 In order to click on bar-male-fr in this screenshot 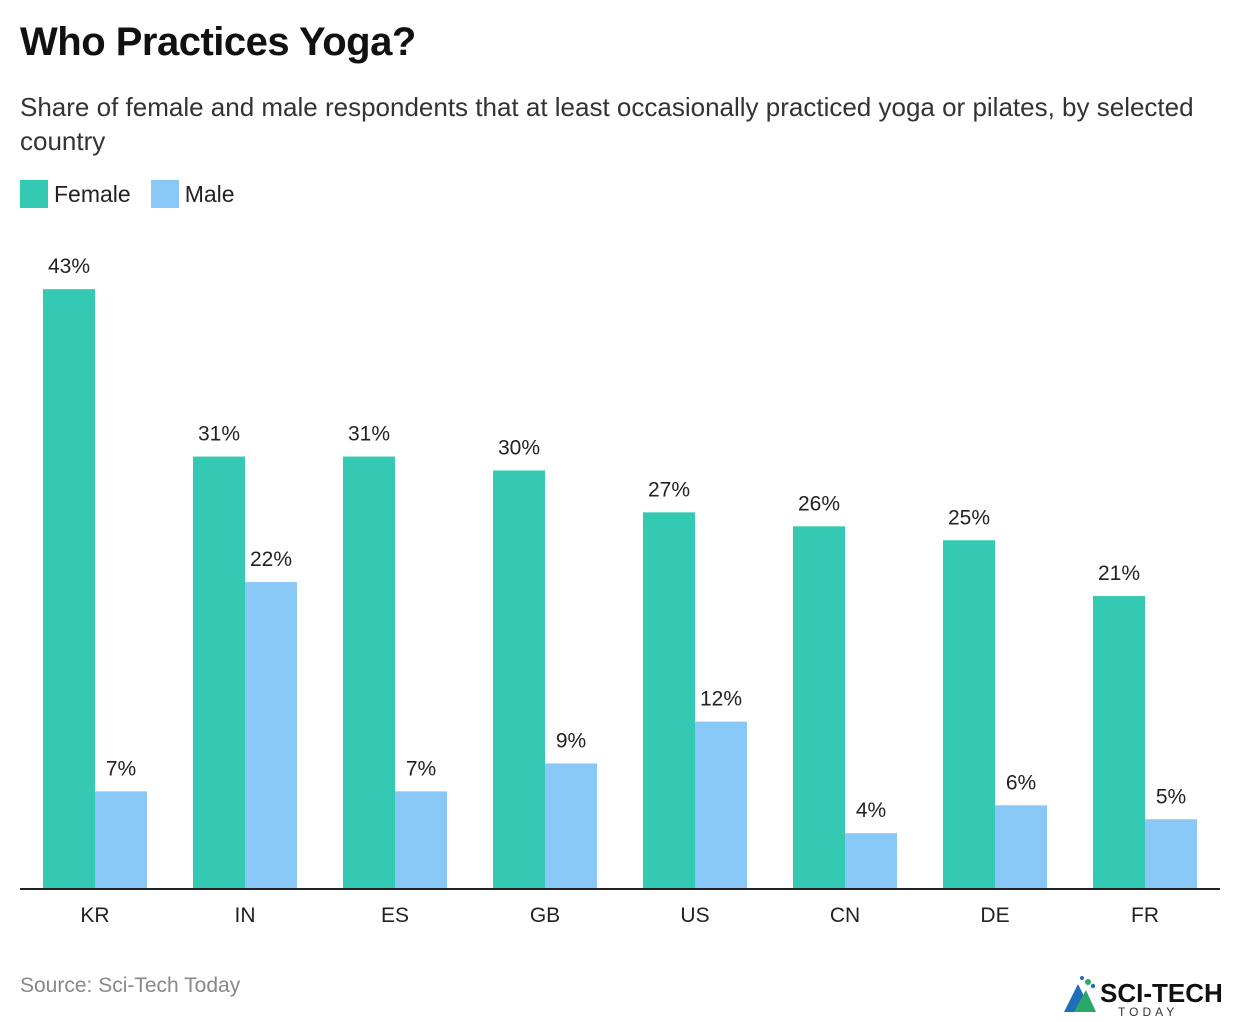, I will do `click(1171, 854)`.